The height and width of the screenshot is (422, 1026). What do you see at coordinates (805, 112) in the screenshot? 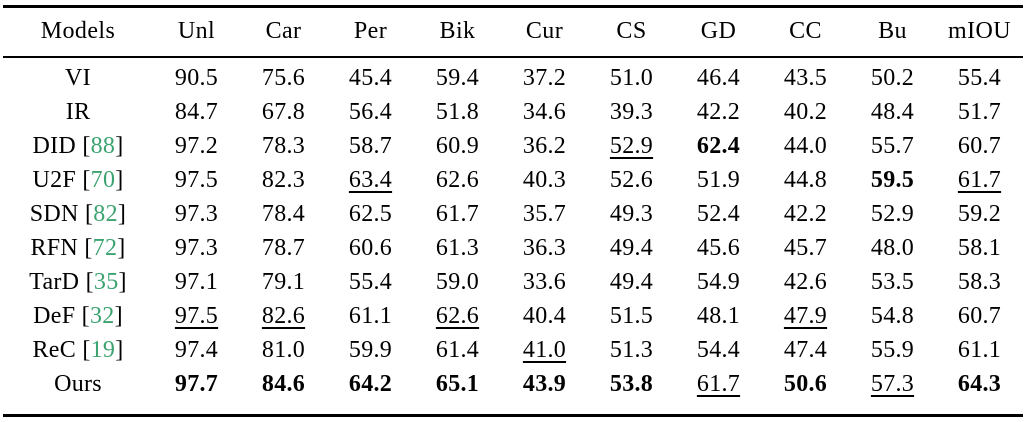
I see `cell-ir-cc: 40.2` at bounding box center [805, 112].